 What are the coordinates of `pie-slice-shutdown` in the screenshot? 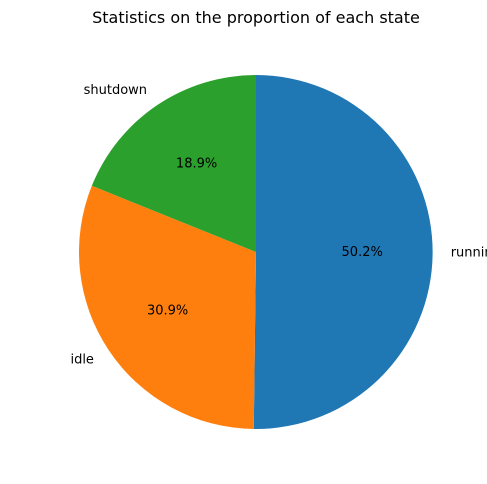 It's located at (173, 163).